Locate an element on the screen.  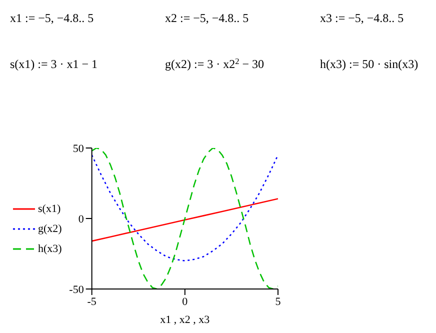
x-axis-title: x1 , x2 , x3 is located at coordinates (185, 320).